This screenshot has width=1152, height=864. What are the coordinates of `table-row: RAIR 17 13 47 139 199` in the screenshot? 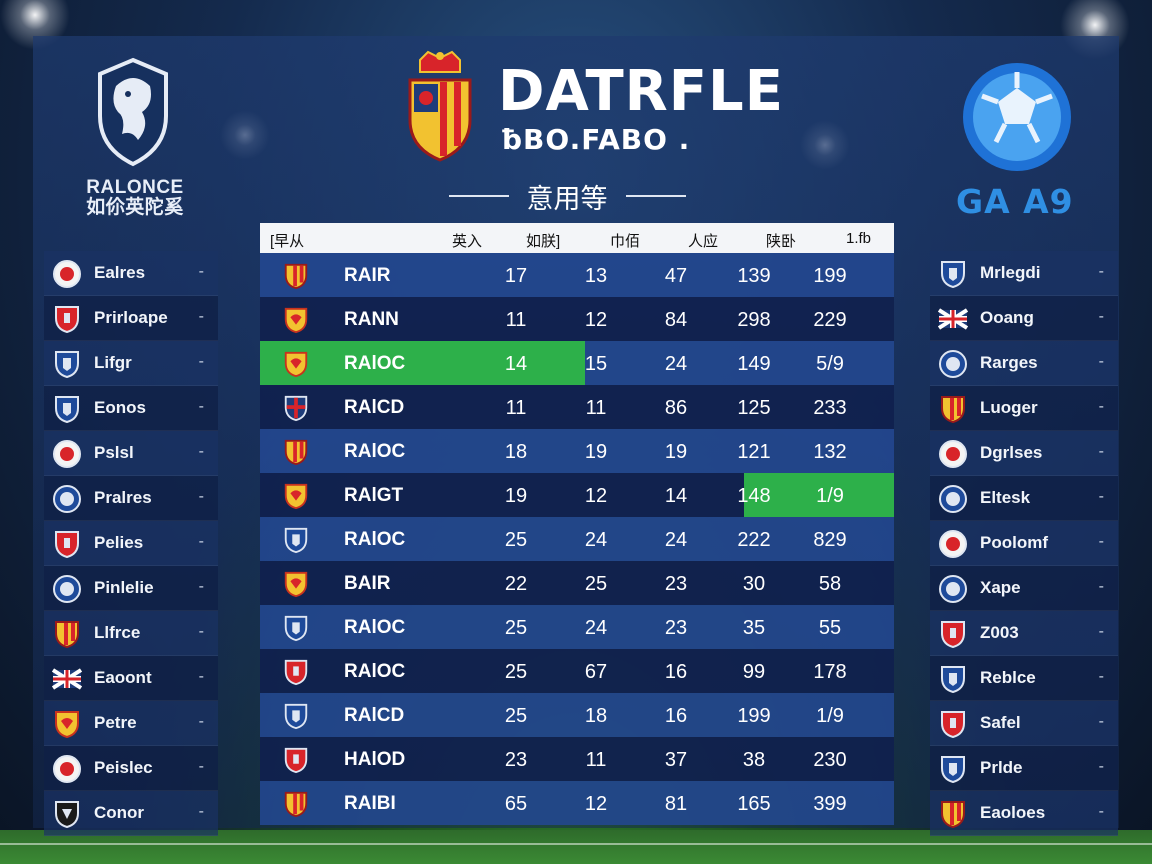 It's located at (577, 275).